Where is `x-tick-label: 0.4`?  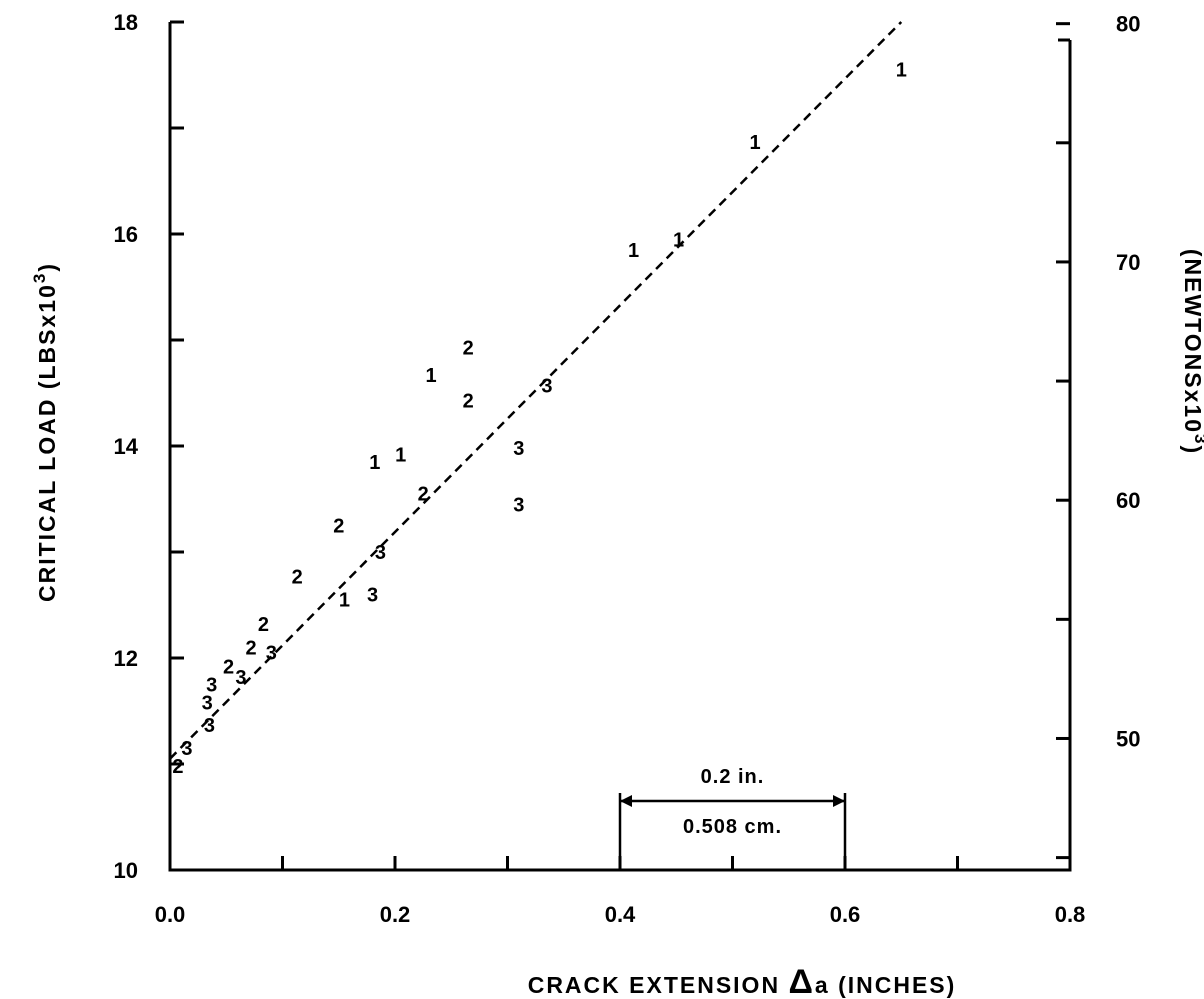
x-tick-label: 0.4 is located at coordinates (620, 914).